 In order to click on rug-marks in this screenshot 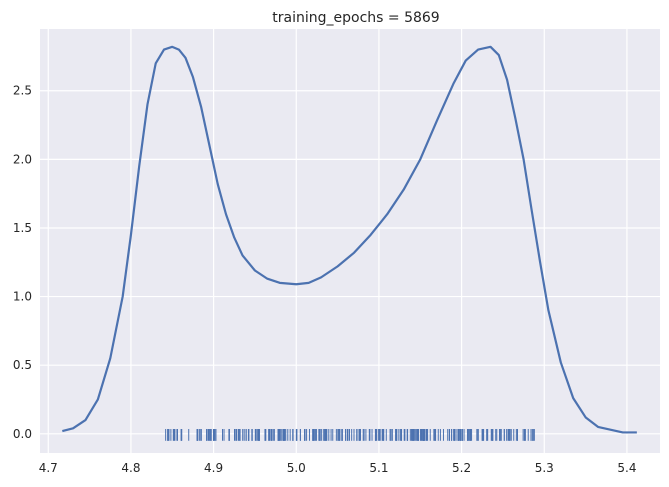, I will do `click(350, 434)`.